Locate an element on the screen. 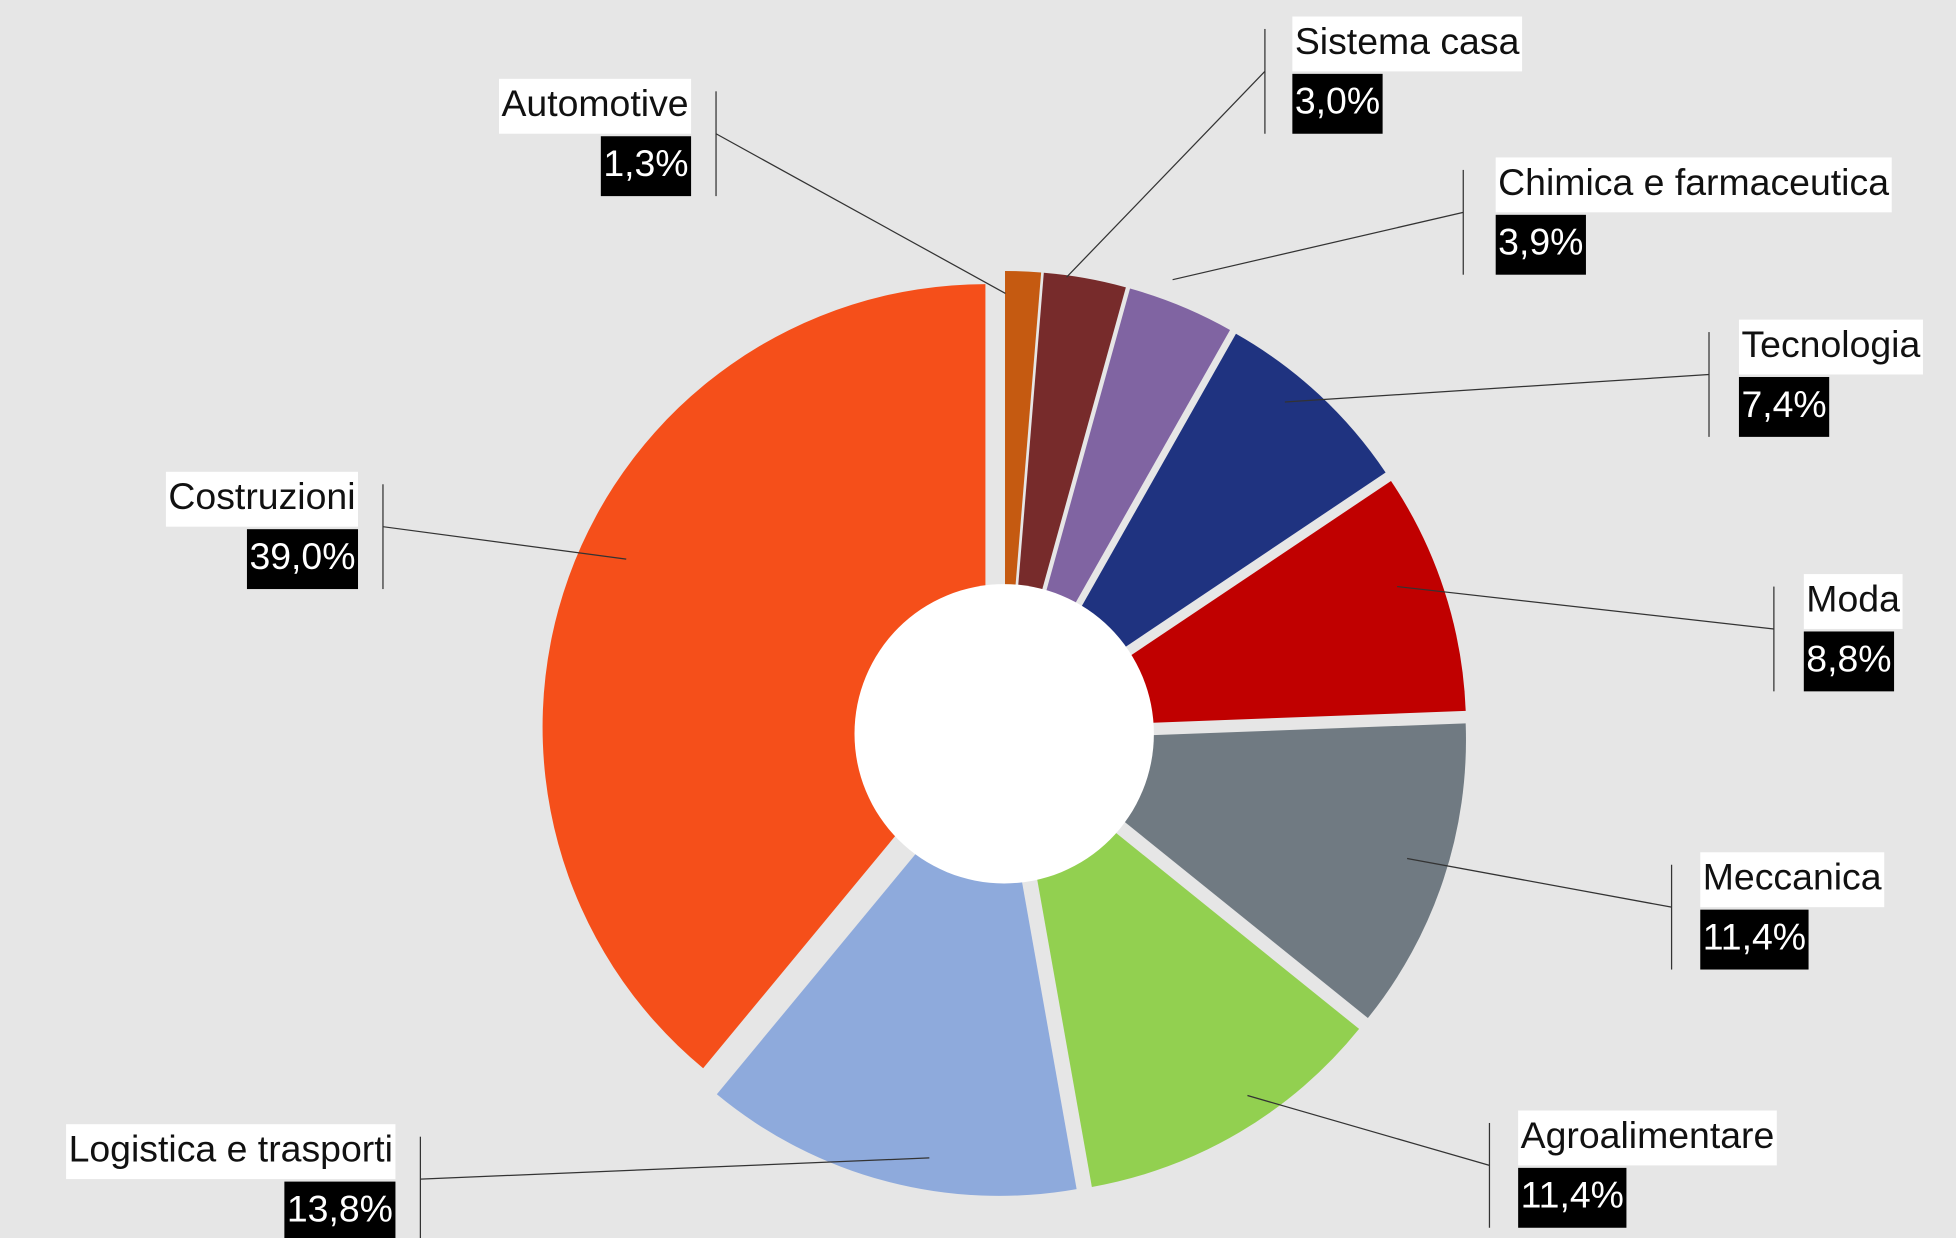 The height and width of the screenshot is (1238, 1956). value-label: 13,8% is located at coordinates (340, 1208).